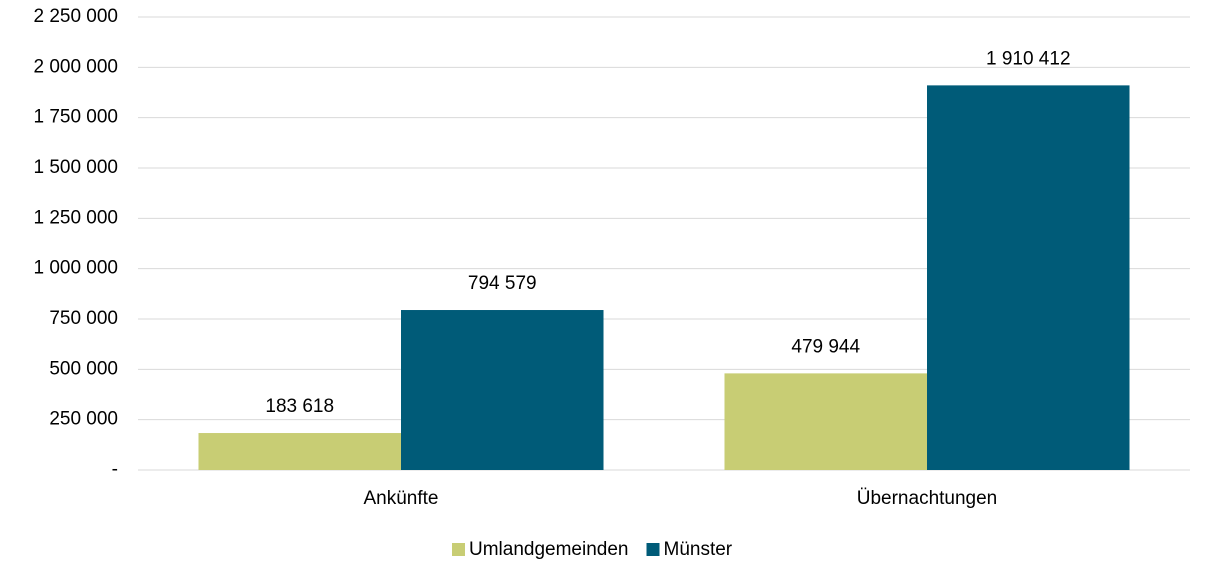  I want to click on y-tick-label: 1 250 000, so click(75, 217).